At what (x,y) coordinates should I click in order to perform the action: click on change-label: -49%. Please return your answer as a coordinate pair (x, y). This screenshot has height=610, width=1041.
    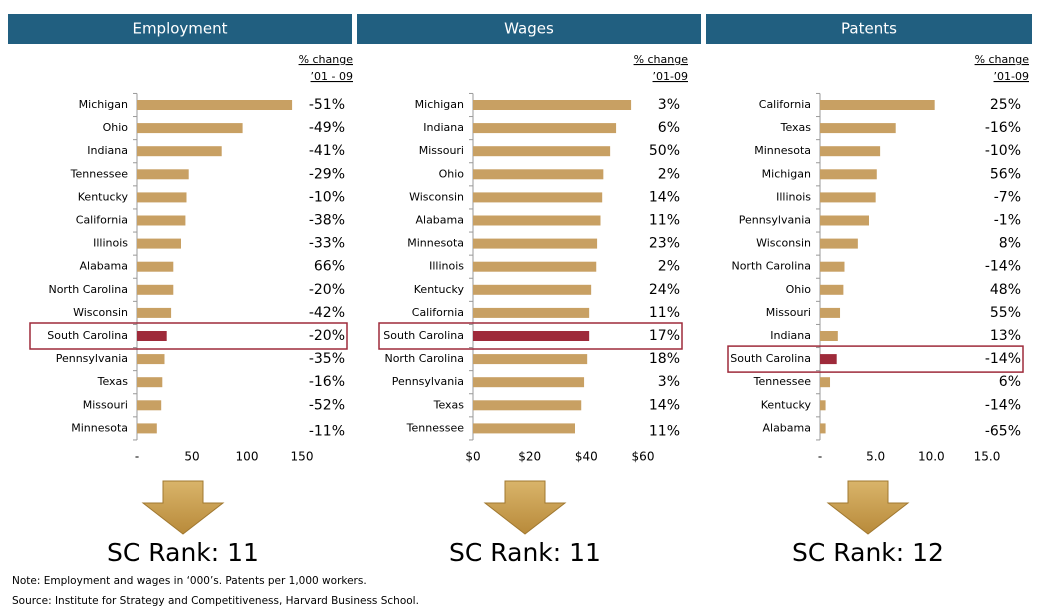
    Looking at the image, I should click on (327, 128).